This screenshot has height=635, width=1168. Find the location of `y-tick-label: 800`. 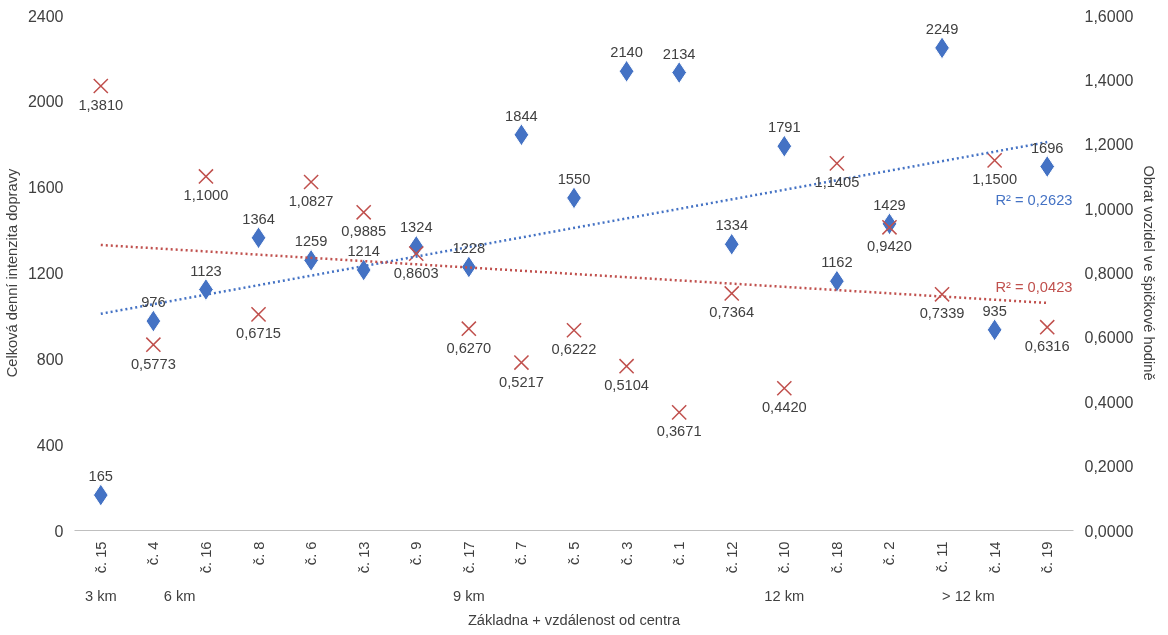

y-tick-label: 800 is located at coordinates (50, 359).